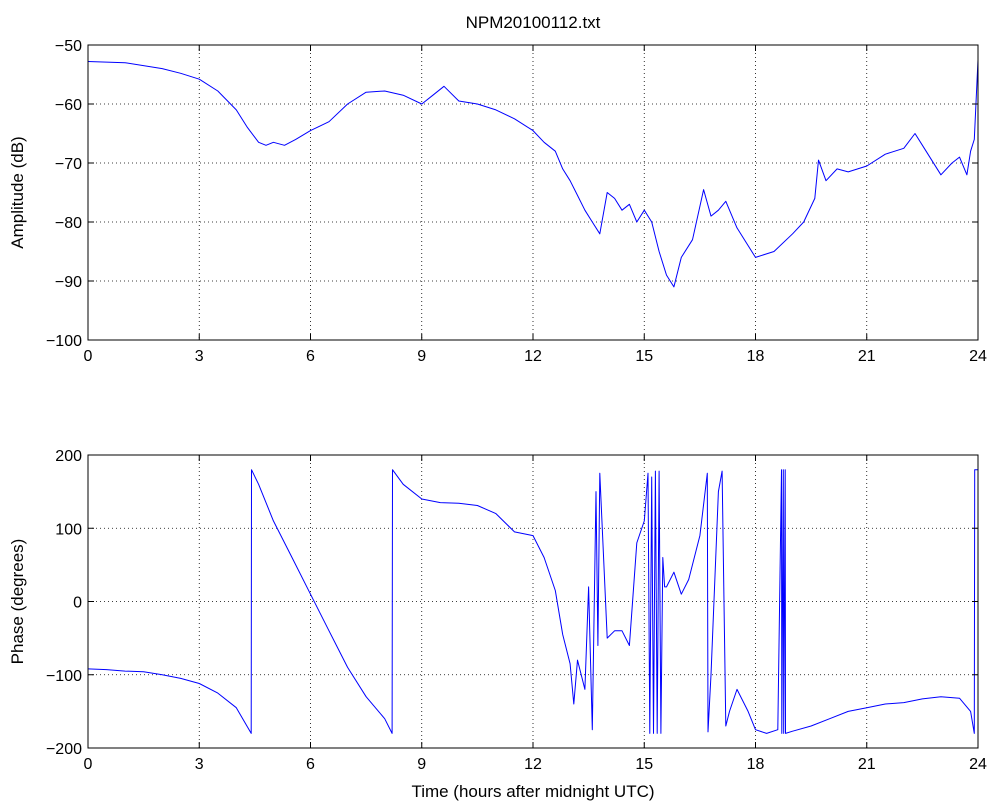 This screenshot has height=806, width=998. What do you see at coordinates (64, 749) in the screenshot?
I see `phase-y-tick-label: −200` at bounding box center [64, 749].